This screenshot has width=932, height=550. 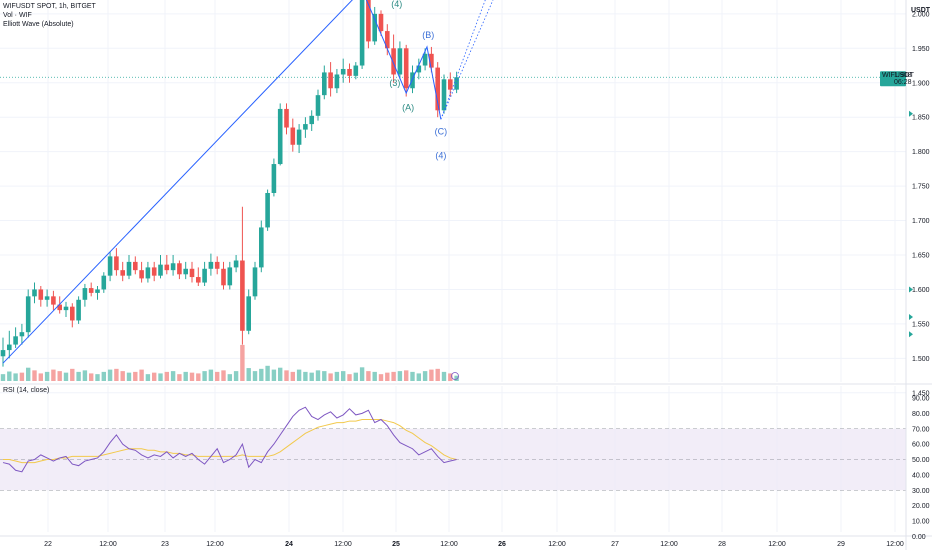 I want to click on price-tag-bg, so click(x=893, y=79).